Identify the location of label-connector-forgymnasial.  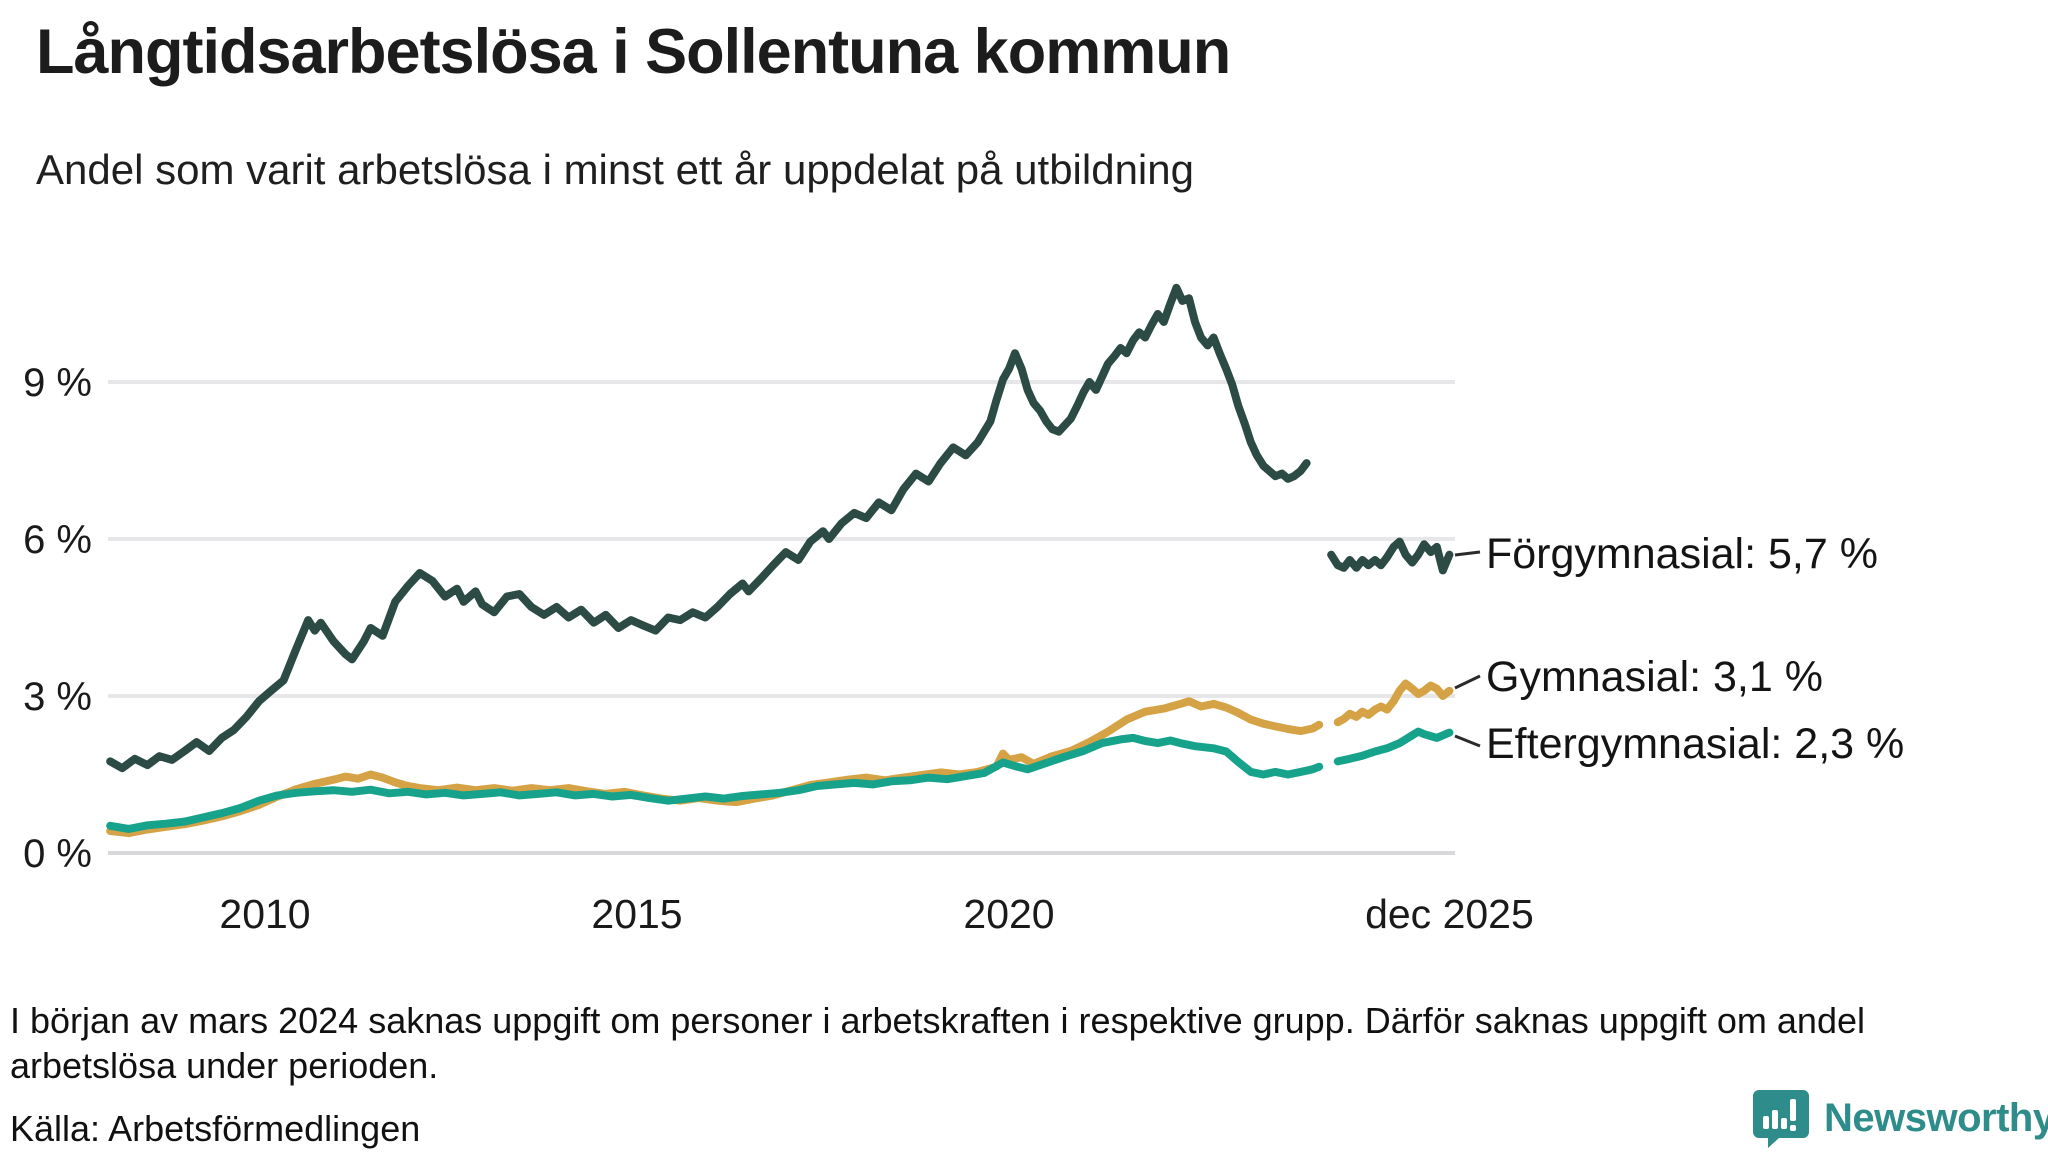
(1467, 553).